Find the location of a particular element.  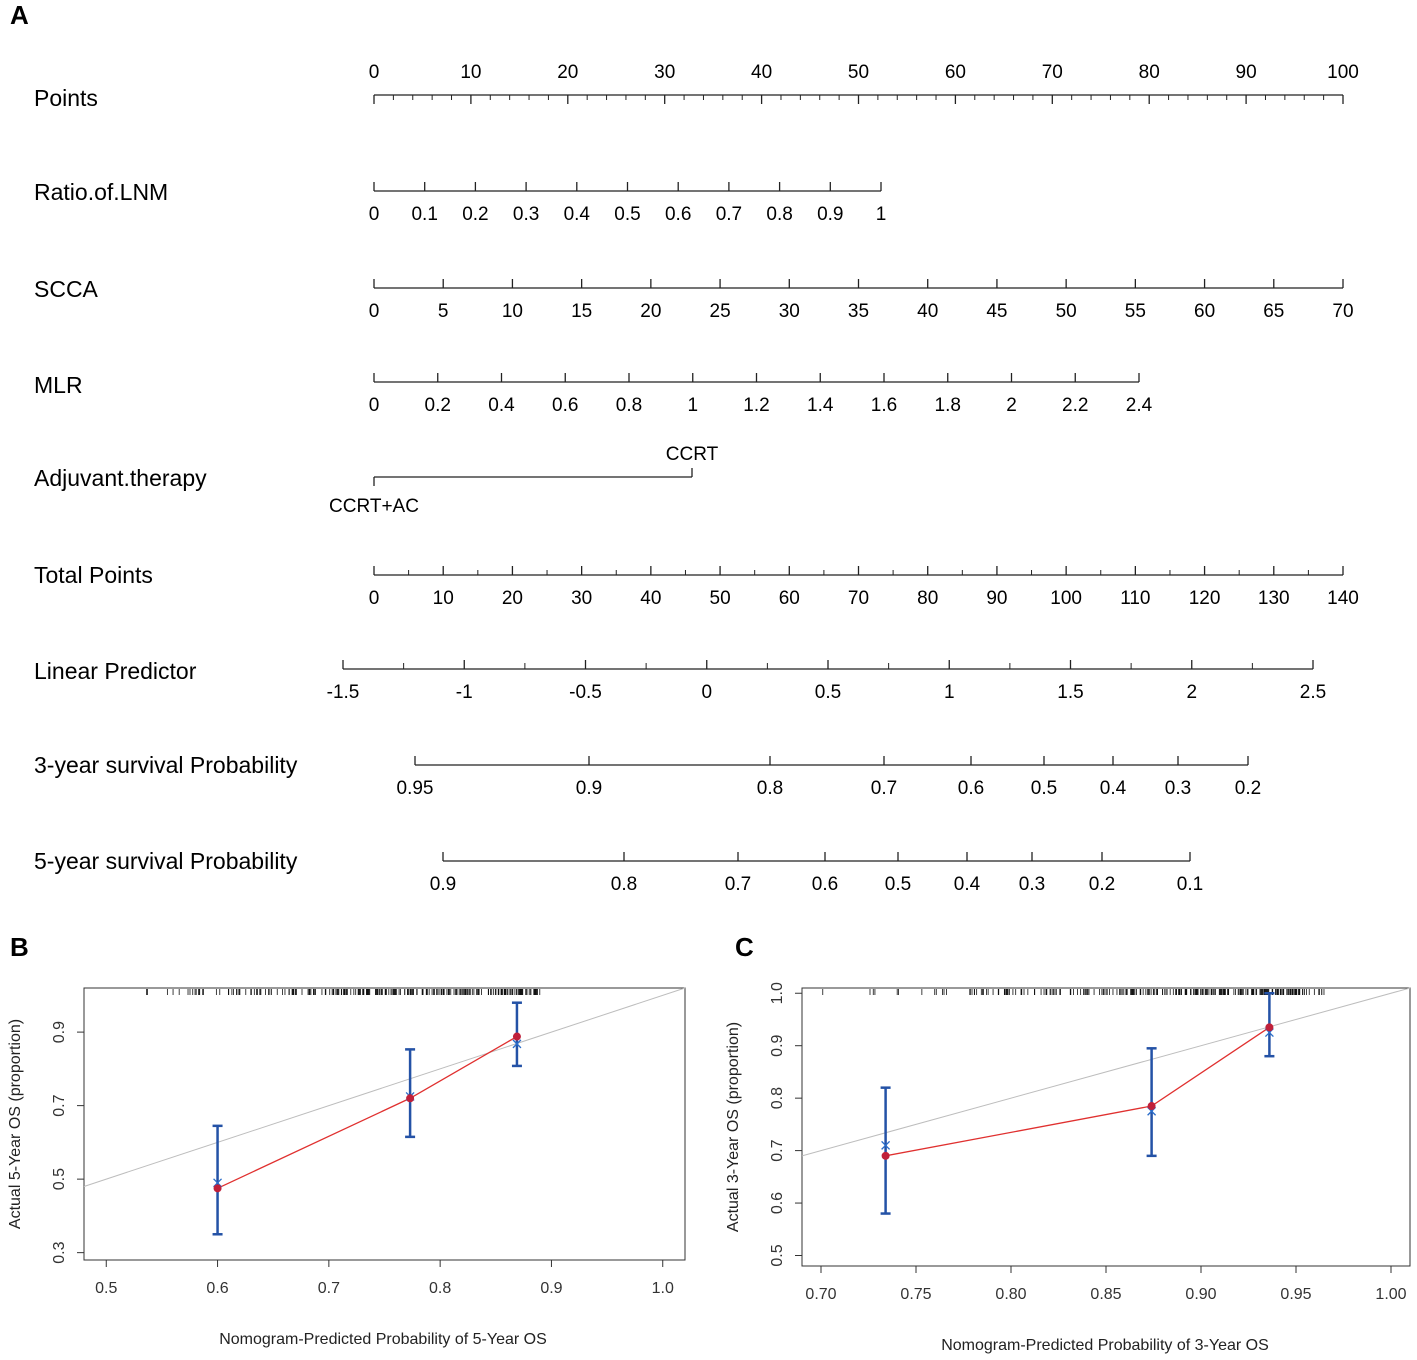

panel-letter-b: B is located at coordinates (19, 947).